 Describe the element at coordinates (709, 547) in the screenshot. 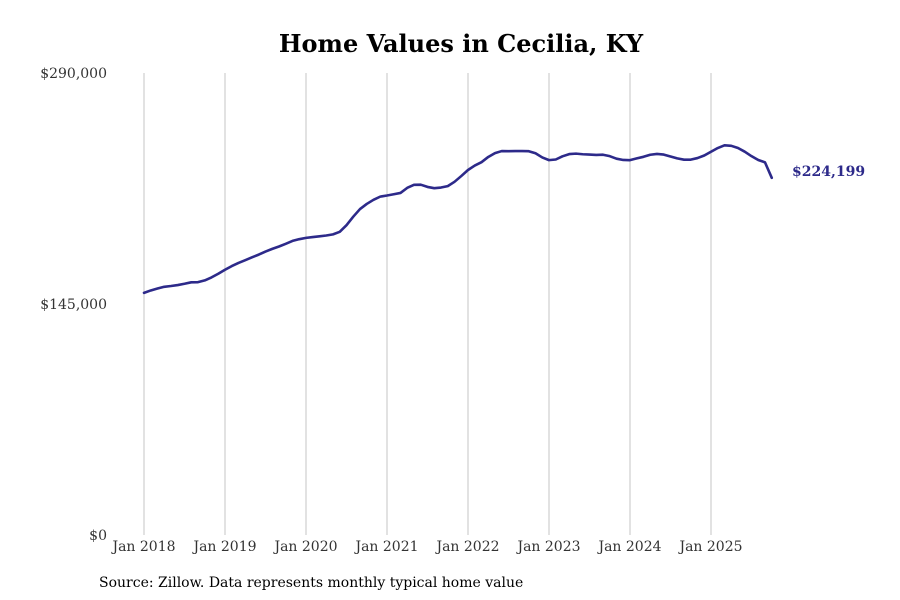

I see `x-tick-label: Jan 2025` at that location.